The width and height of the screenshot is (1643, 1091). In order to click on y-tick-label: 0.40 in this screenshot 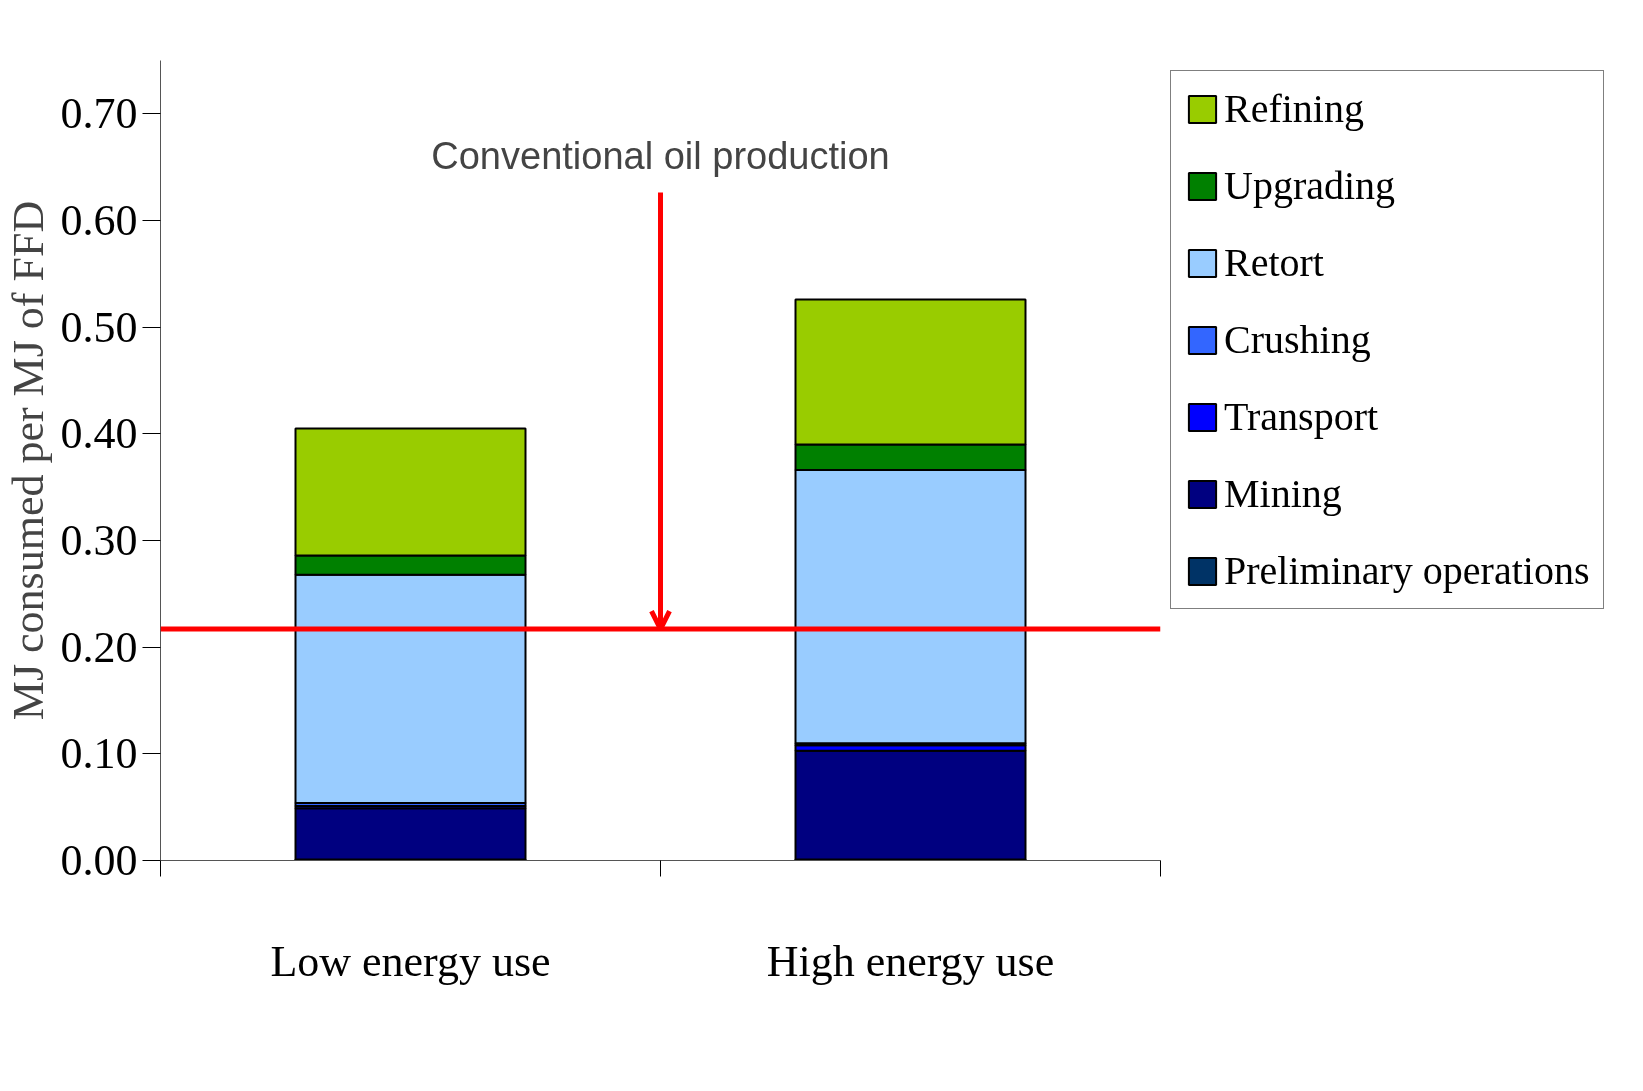, I will do `click(99, 434)`.